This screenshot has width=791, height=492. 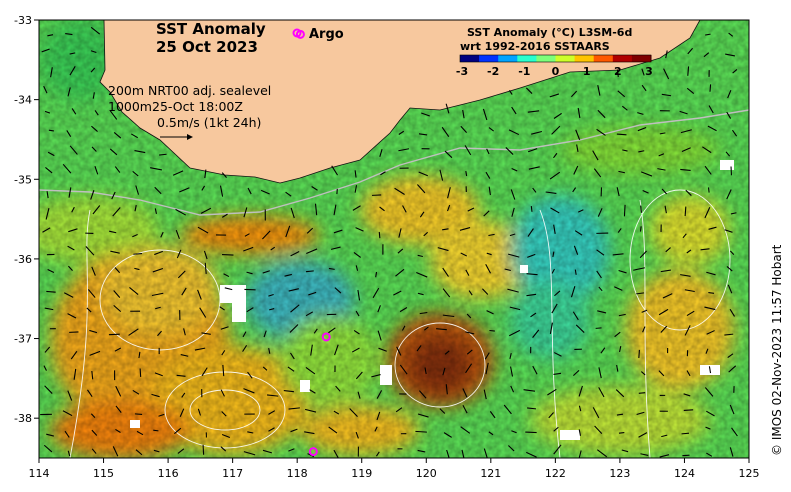 I want to click on x-tick-label: 125, so click(x=749, y=473).